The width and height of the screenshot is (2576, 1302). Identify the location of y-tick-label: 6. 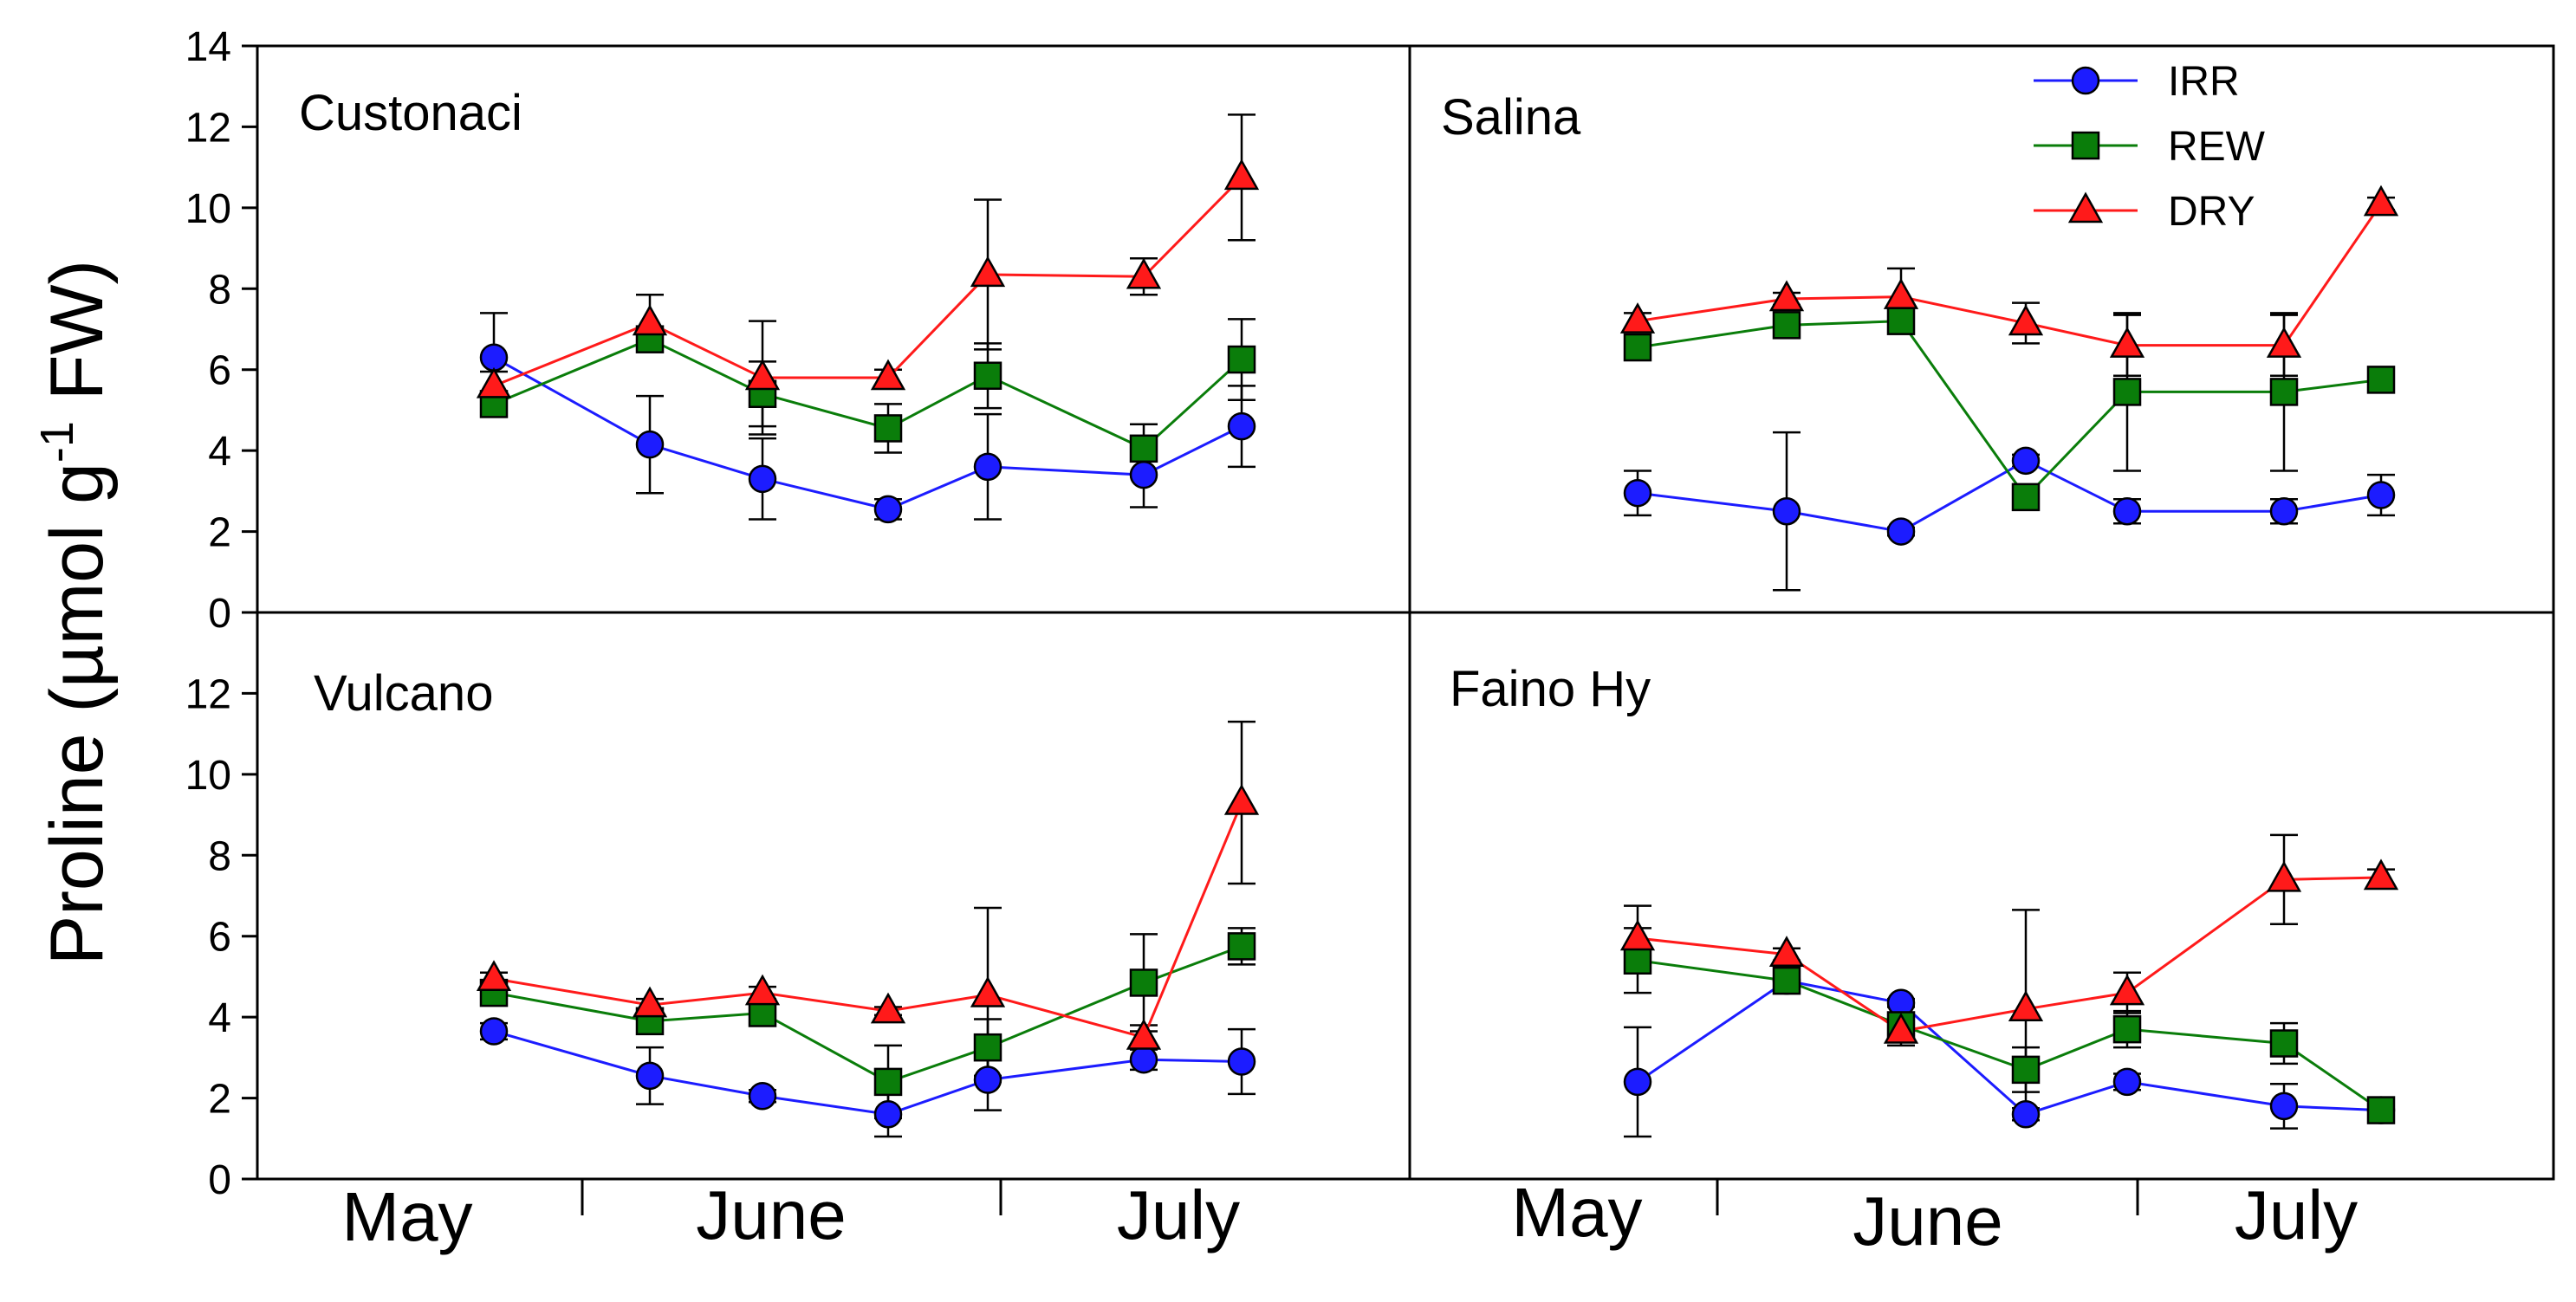
(220, 371).